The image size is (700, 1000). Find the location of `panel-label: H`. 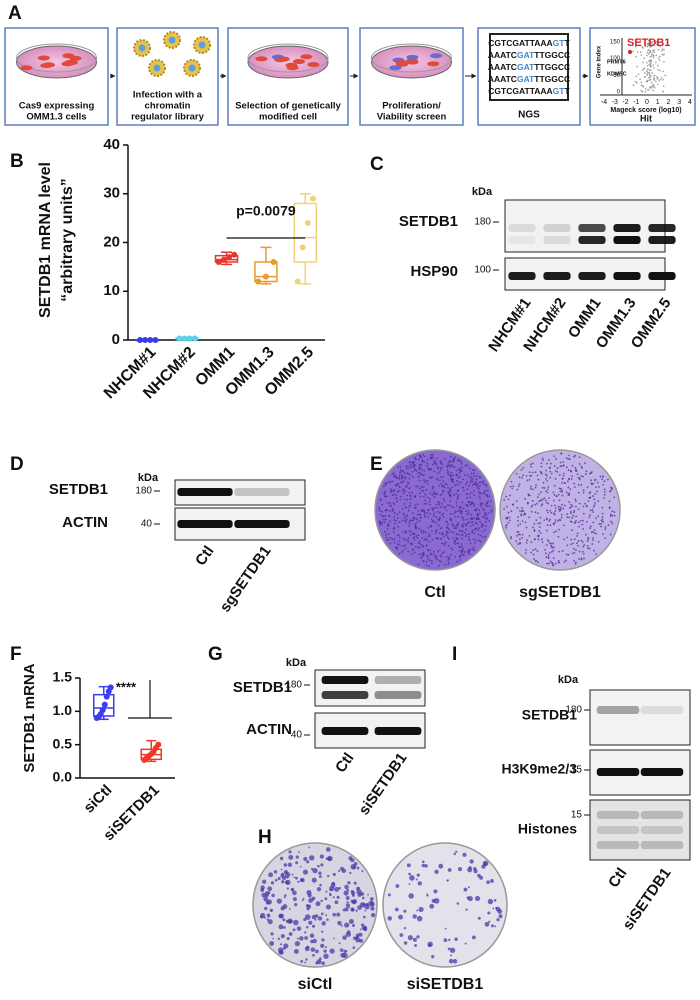

panel-label: H is located at coordinates (265, 837).